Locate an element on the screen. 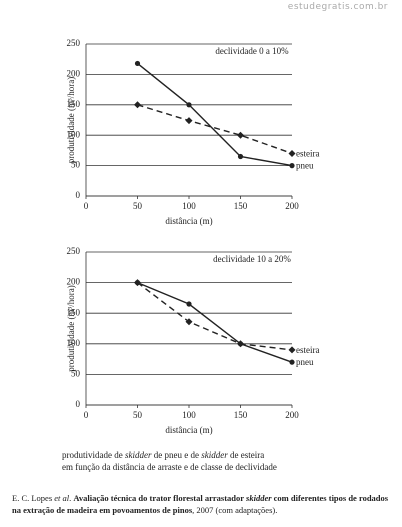 The width and height of the screenshot is (402, 527). caption-text: de esteira is located at coordinates (246, 455).